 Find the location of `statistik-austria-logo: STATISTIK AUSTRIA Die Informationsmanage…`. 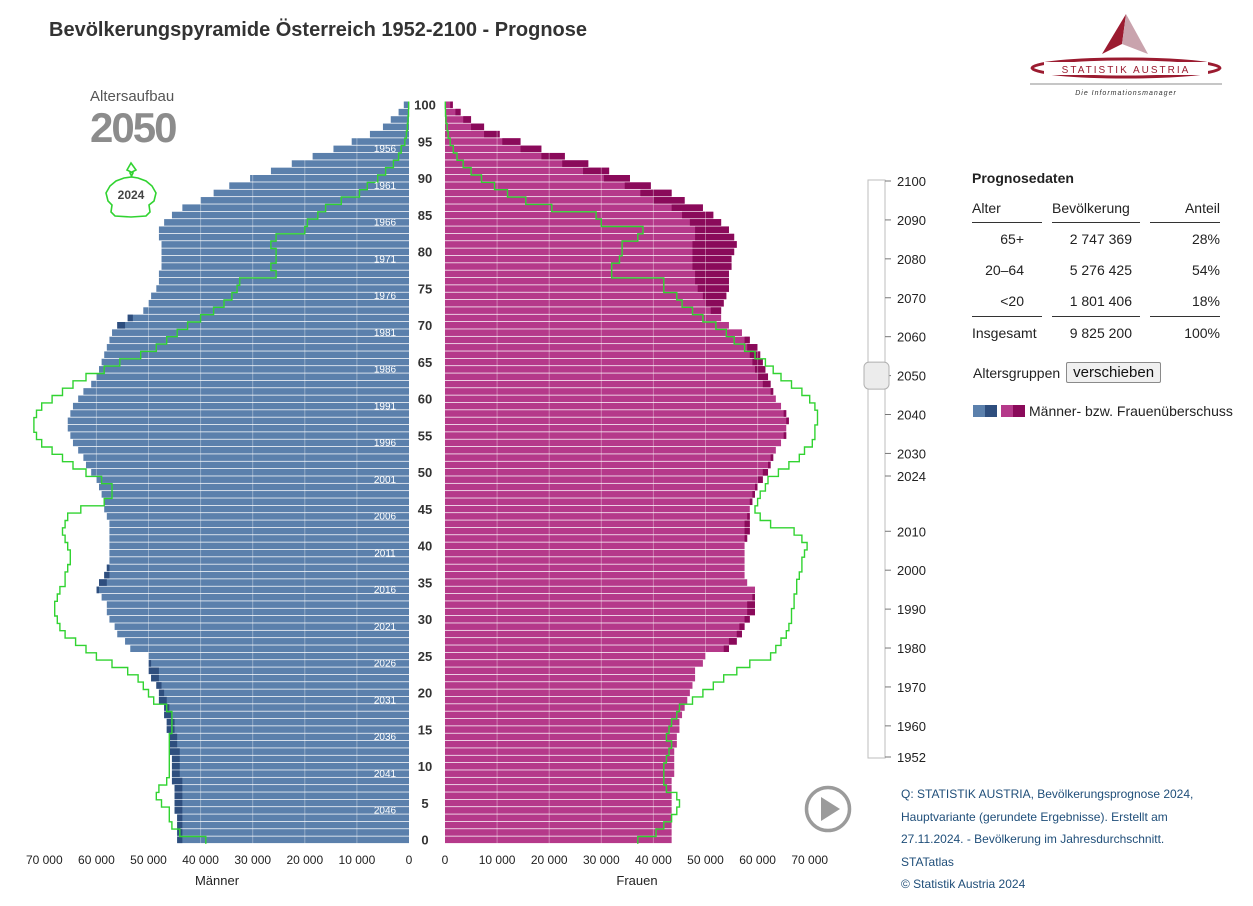

statistik-austria-logo: STATISTIK AUSTRIA Die Informationsmanage… is located at coordinates (1126, 56).